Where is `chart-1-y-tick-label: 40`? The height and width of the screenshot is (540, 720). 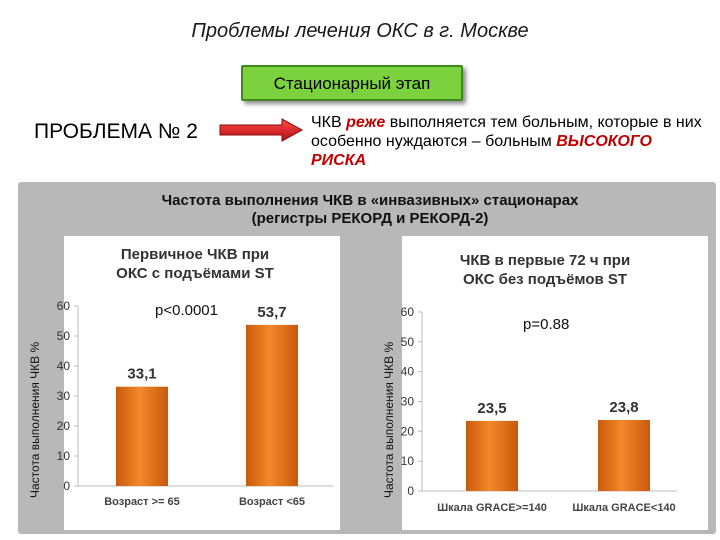
chart-1-y-tick-label: 40 is located at coordinates (64, 366).